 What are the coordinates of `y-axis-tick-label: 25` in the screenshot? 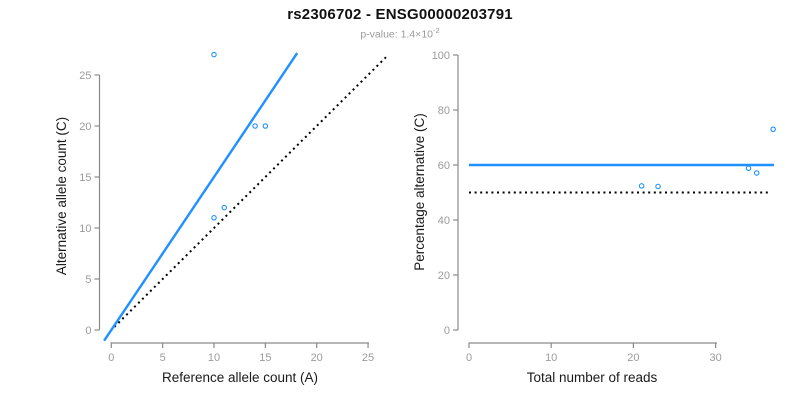 It's located at (85, 76).